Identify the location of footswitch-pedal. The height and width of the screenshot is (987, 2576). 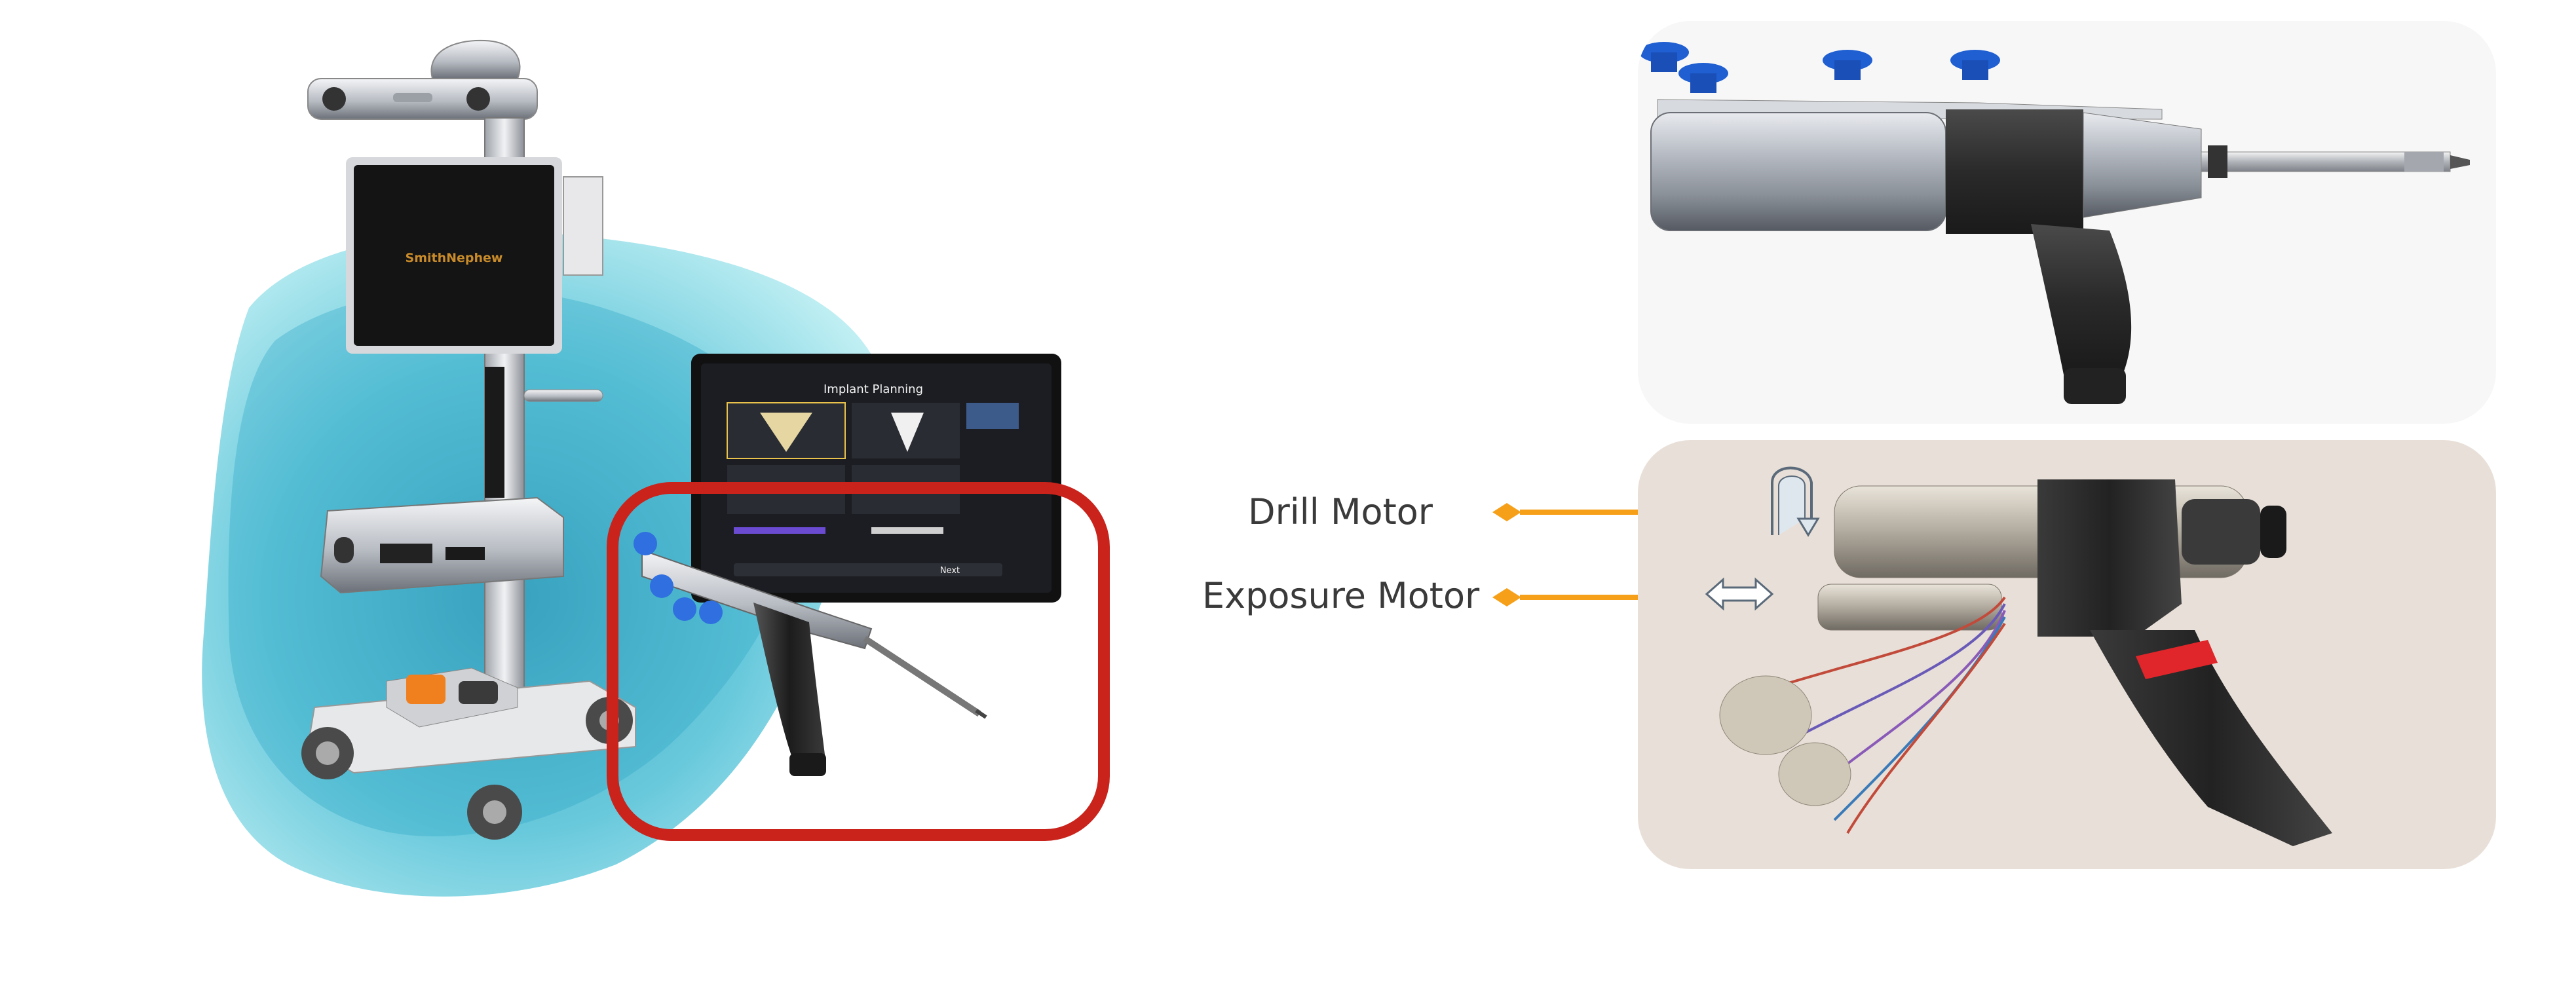
(426, 689).